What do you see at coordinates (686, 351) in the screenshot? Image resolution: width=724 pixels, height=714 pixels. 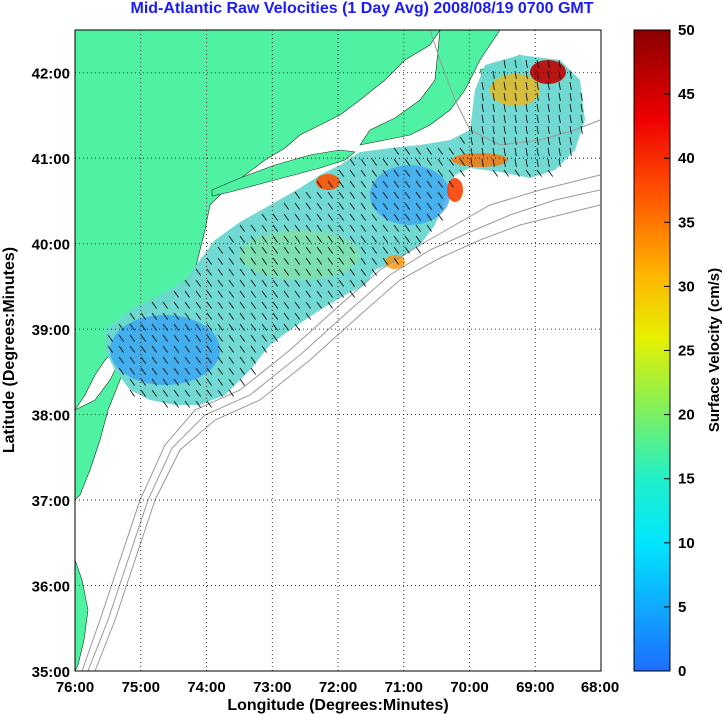 I see `colorbar-tick-label: 25` at bounding box center [686, 351].